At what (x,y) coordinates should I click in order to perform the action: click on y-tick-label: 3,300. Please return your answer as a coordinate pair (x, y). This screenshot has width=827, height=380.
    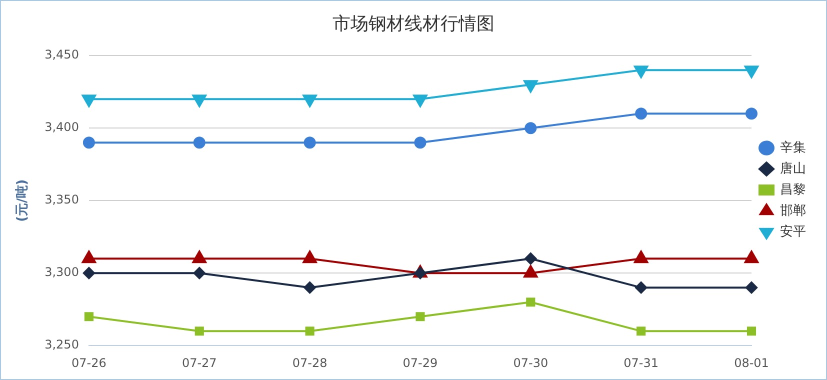
    Looking at the image, I should click on (61, 272).